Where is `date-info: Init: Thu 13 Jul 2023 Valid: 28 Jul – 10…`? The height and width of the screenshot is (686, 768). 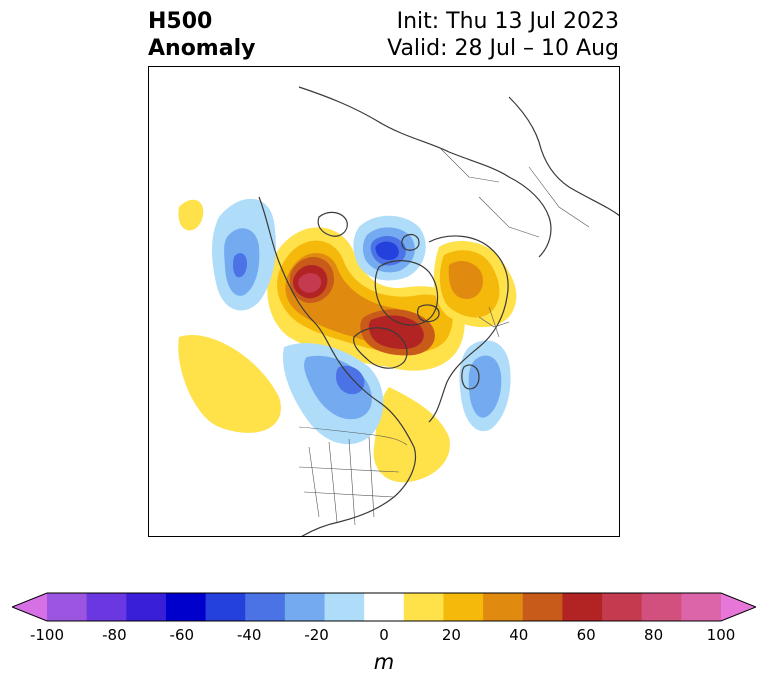 date-info: Init: Thu 13 Jul 2023 Valid: 28 Jul – 10… is located at coordinates (503, 35).